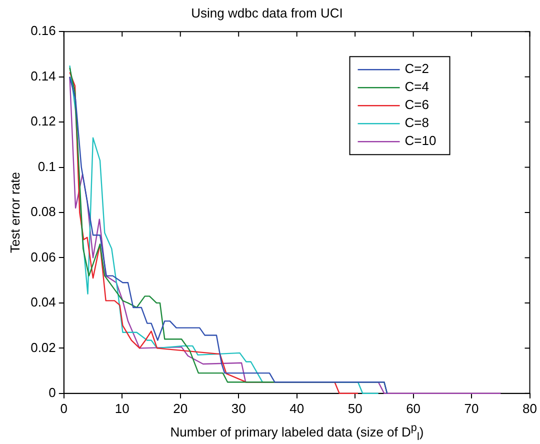  What do you see at coordinates (180, 408) in the screenshot?
I see `x-tick-label: 20` at bounding box center [180, 408].